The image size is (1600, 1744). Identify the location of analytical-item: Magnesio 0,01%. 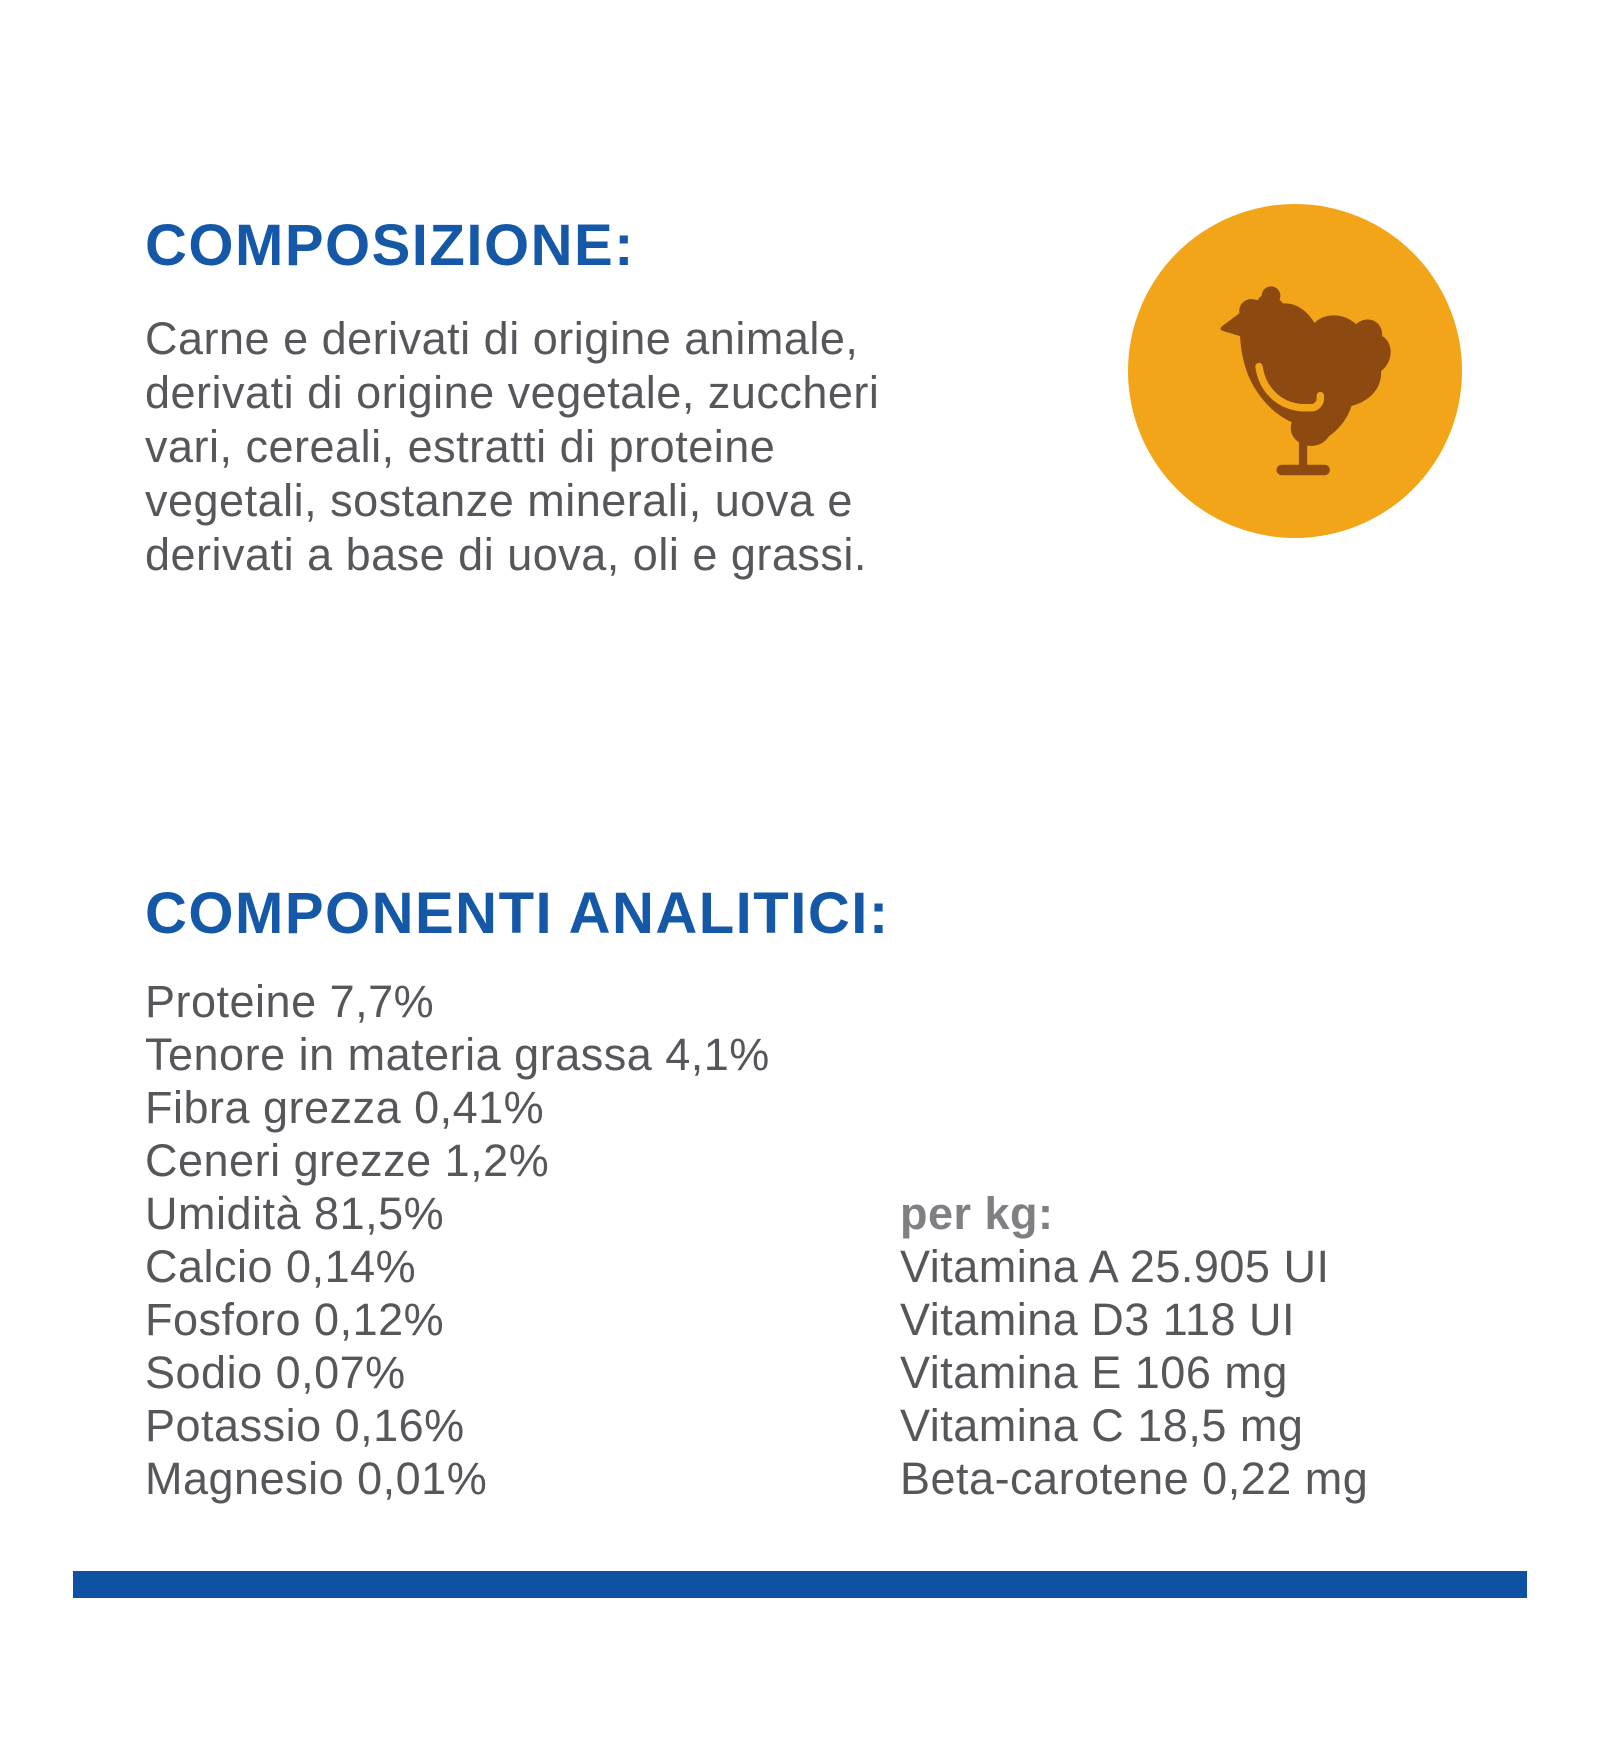
(316, 1478).